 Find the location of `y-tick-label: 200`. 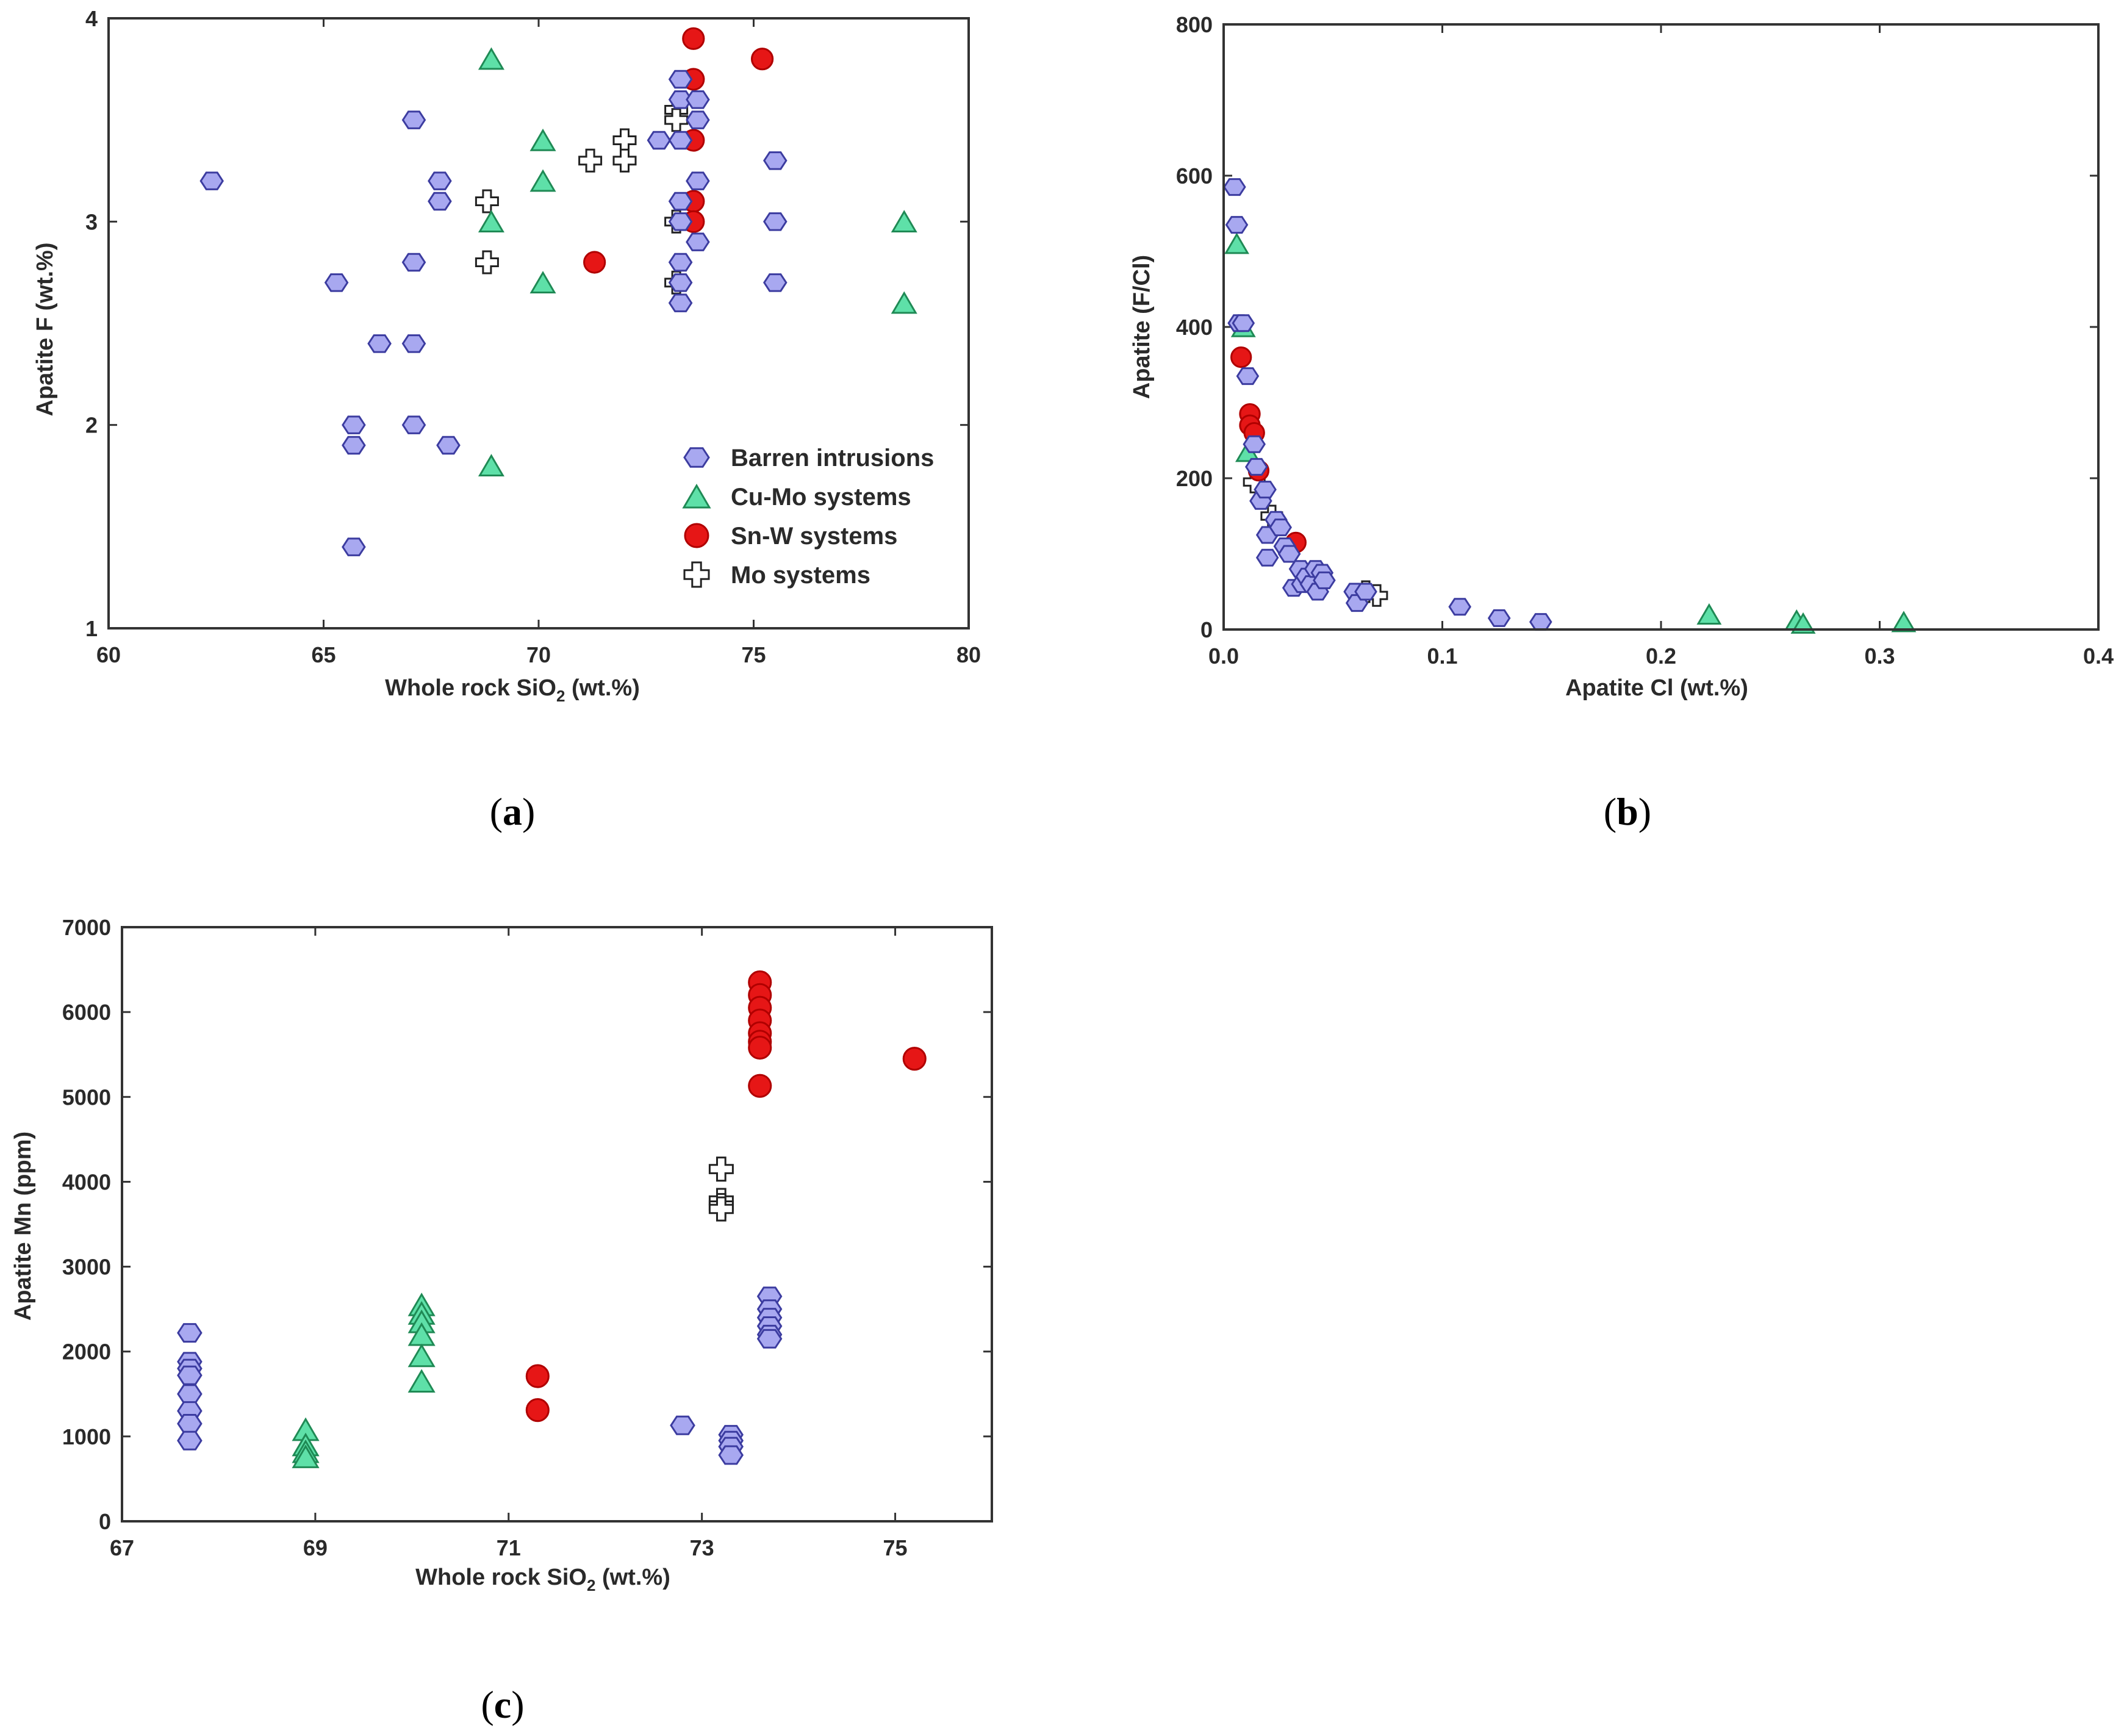

y-tick-label: 200 is located at coordinates (1194, 478).